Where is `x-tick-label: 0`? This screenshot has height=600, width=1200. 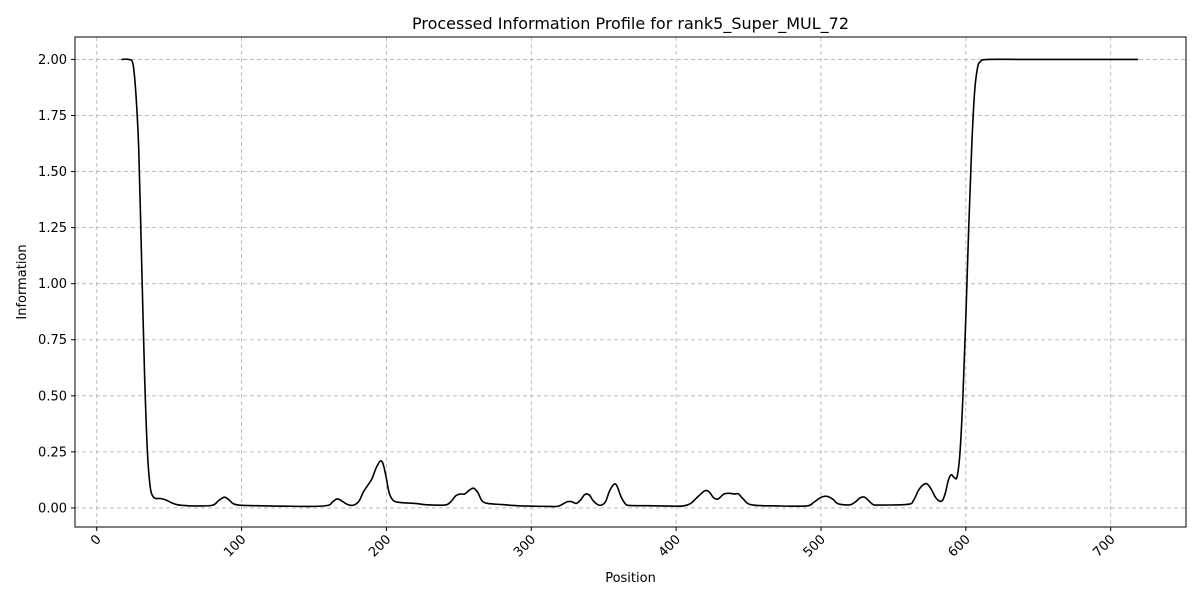 x-tick-label: 0 is located at coordinates (96, 540).